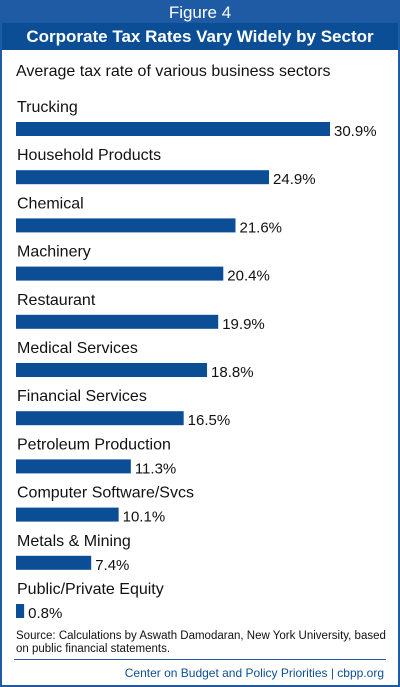  What do you see at coordinates (112, 565) in the screenshot?
I see `value-label: 7.4%` at bounding box center [112, 565].